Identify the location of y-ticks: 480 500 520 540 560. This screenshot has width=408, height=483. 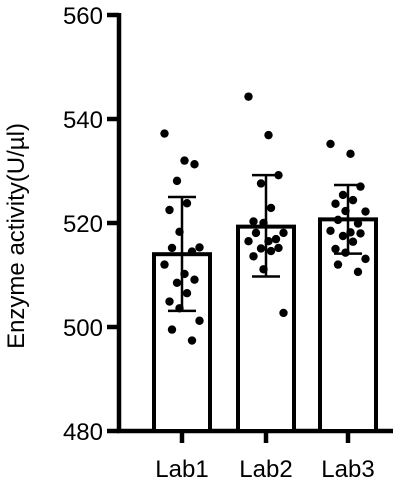
(91, 224).